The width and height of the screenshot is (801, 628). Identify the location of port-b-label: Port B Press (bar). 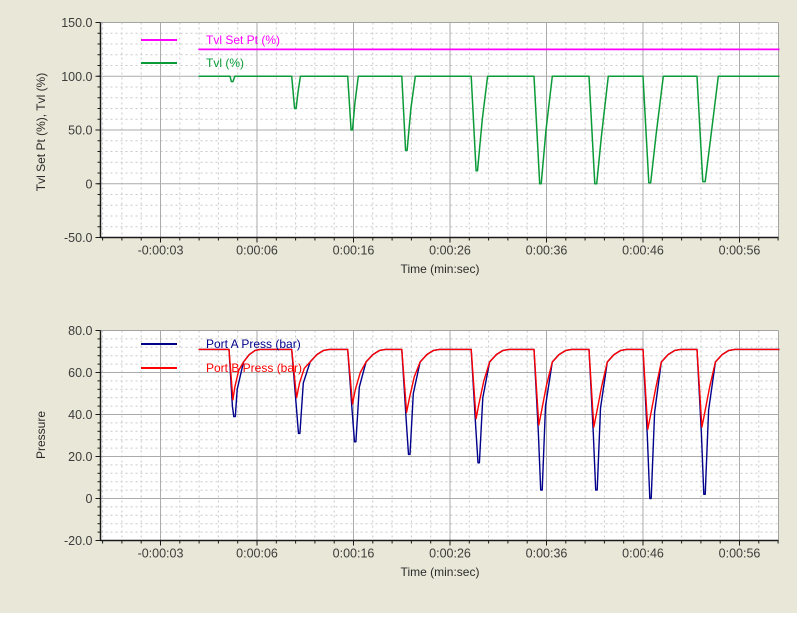
(254, 368).